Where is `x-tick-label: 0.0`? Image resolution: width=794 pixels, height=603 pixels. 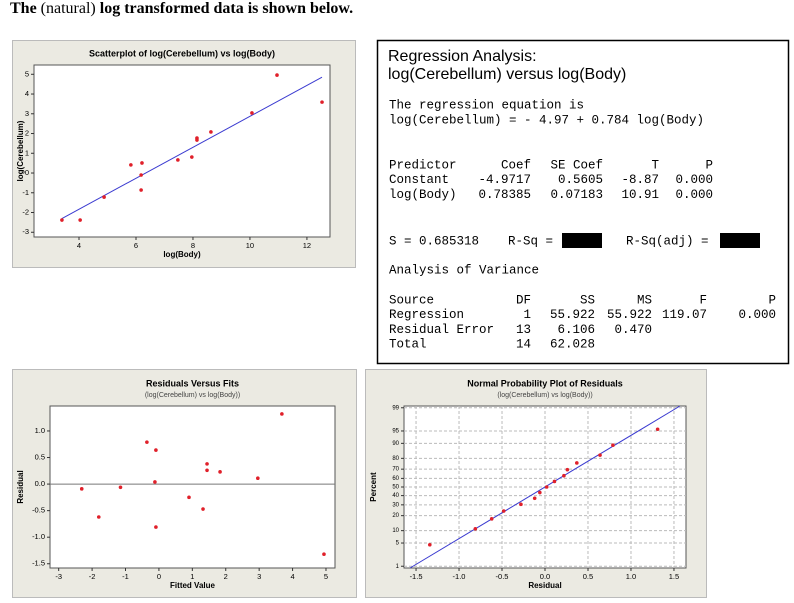
x-tick-label: 0.0 is located at coordinates (545, 576).